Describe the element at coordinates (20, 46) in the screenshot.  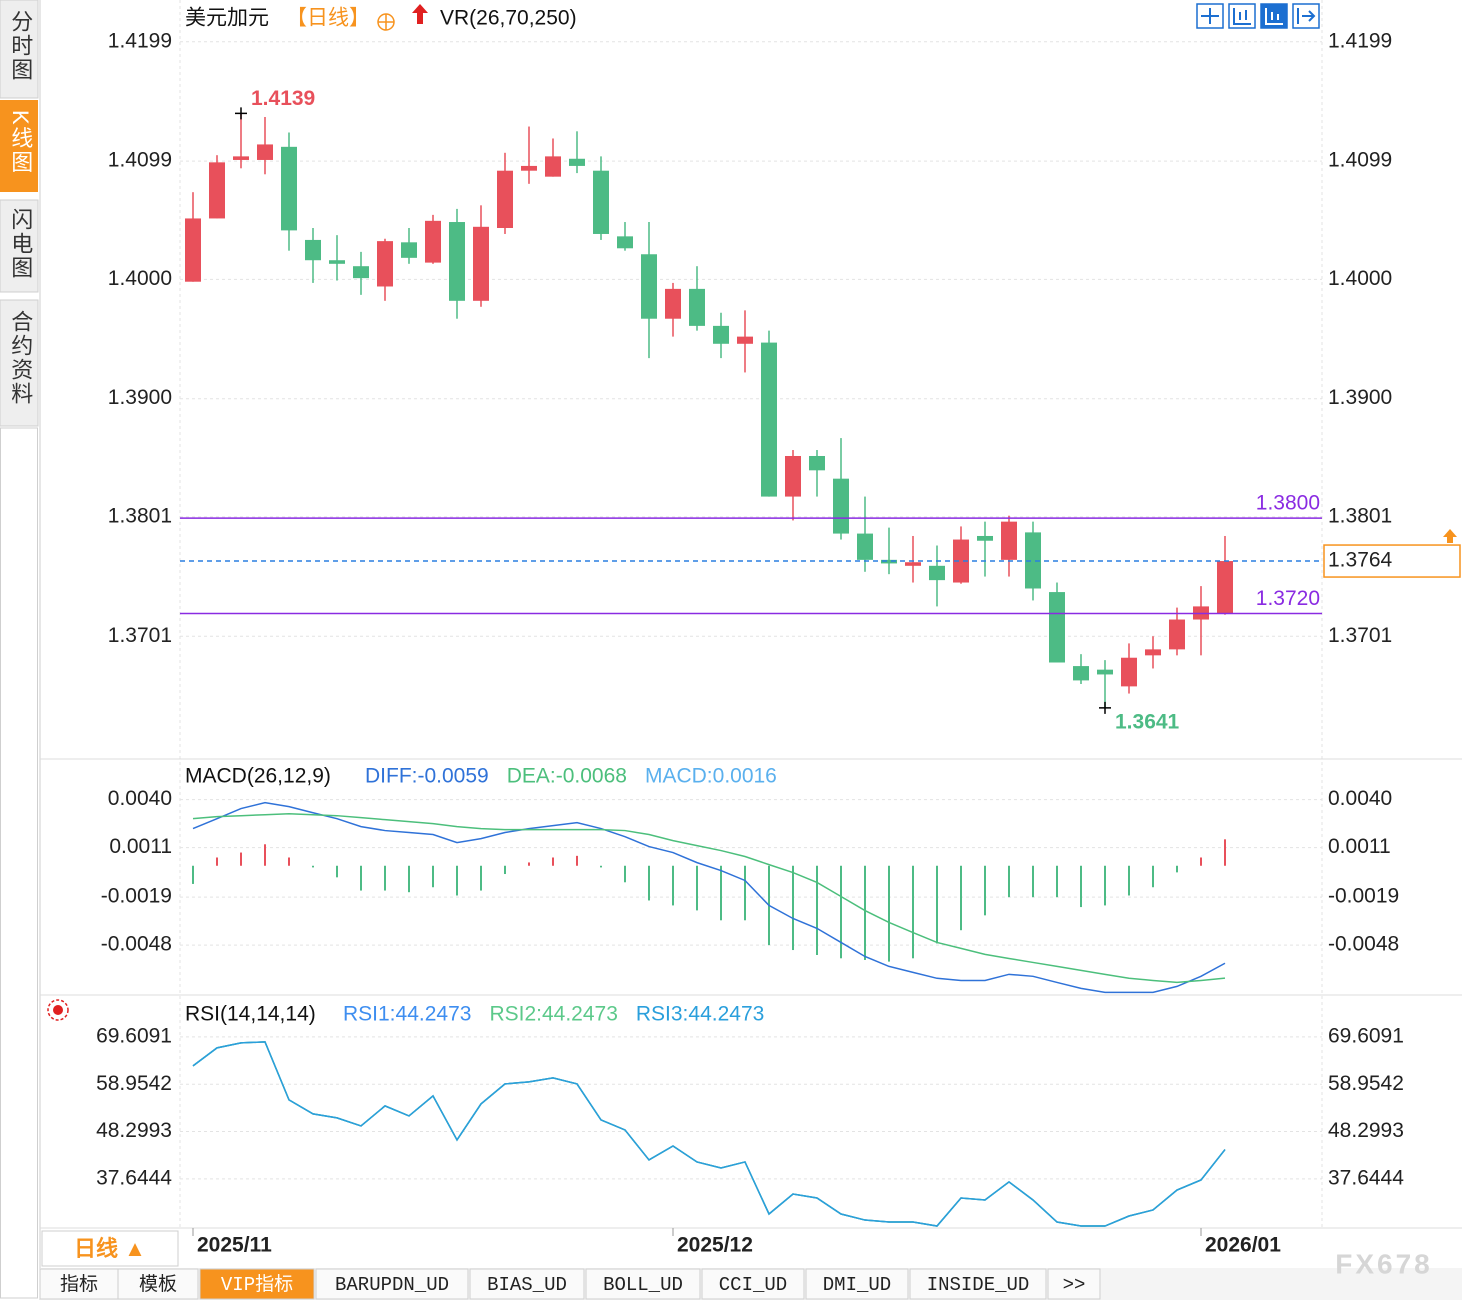
I see `sidebar-tab-label: 分时图` at that location.